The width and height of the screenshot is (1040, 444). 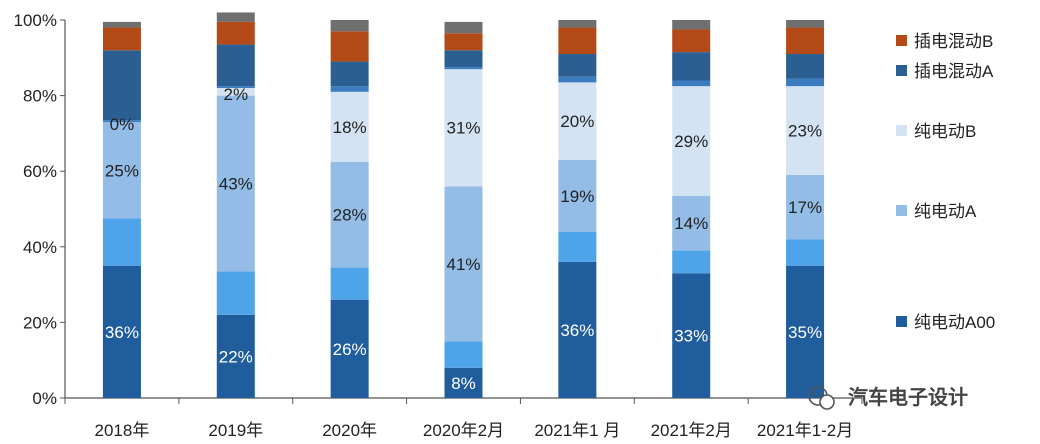 I want to click on data-label: 14%, so click(x=691, y=223).